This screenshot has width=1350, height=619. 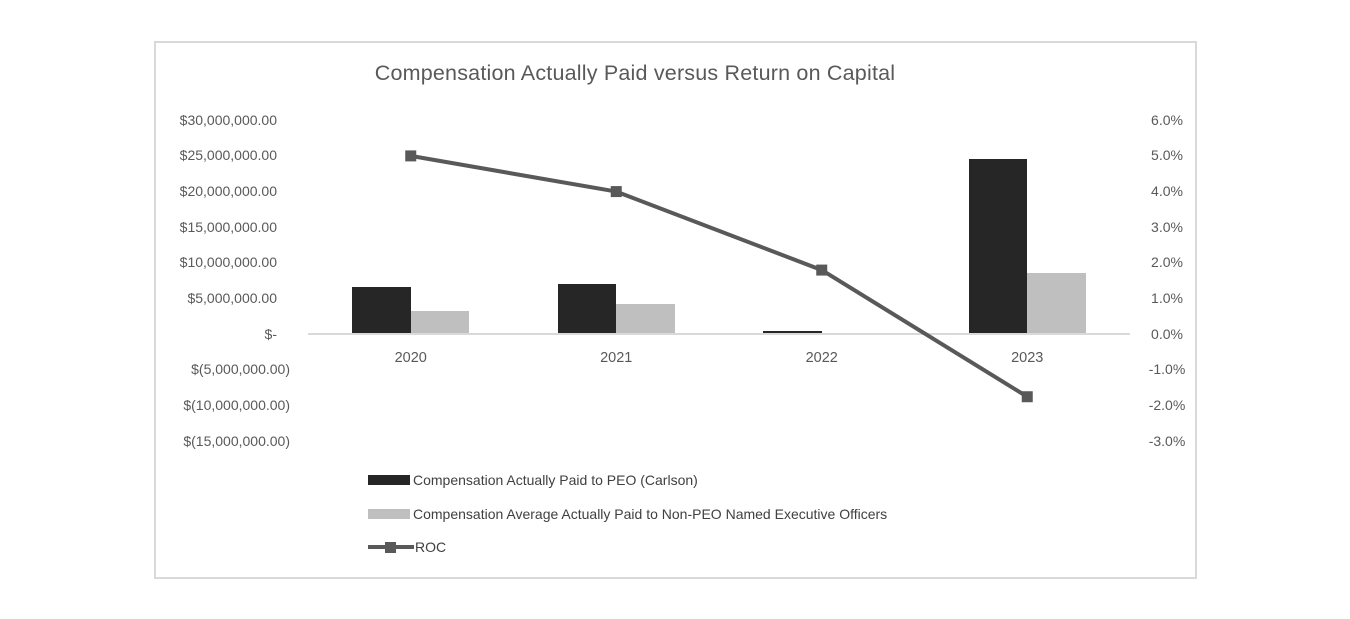 What do you see at coordinates (587, 309) in the screenshot?
I see `bar-series1-2021` at bounding box center [587, 309].